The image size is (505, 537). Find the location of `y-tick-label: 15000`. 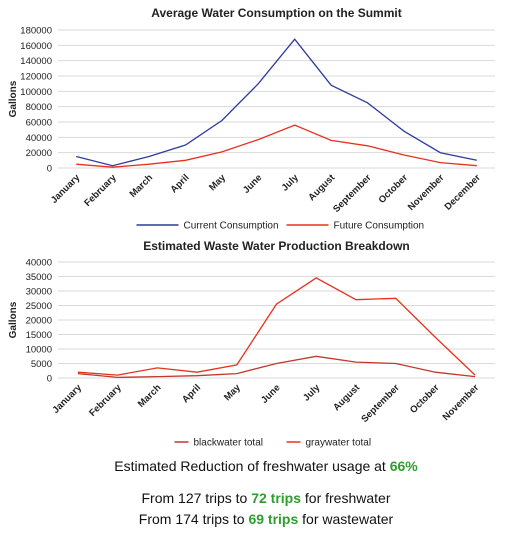

y-tick-label: 15000 is located at coordinates (39, 335).